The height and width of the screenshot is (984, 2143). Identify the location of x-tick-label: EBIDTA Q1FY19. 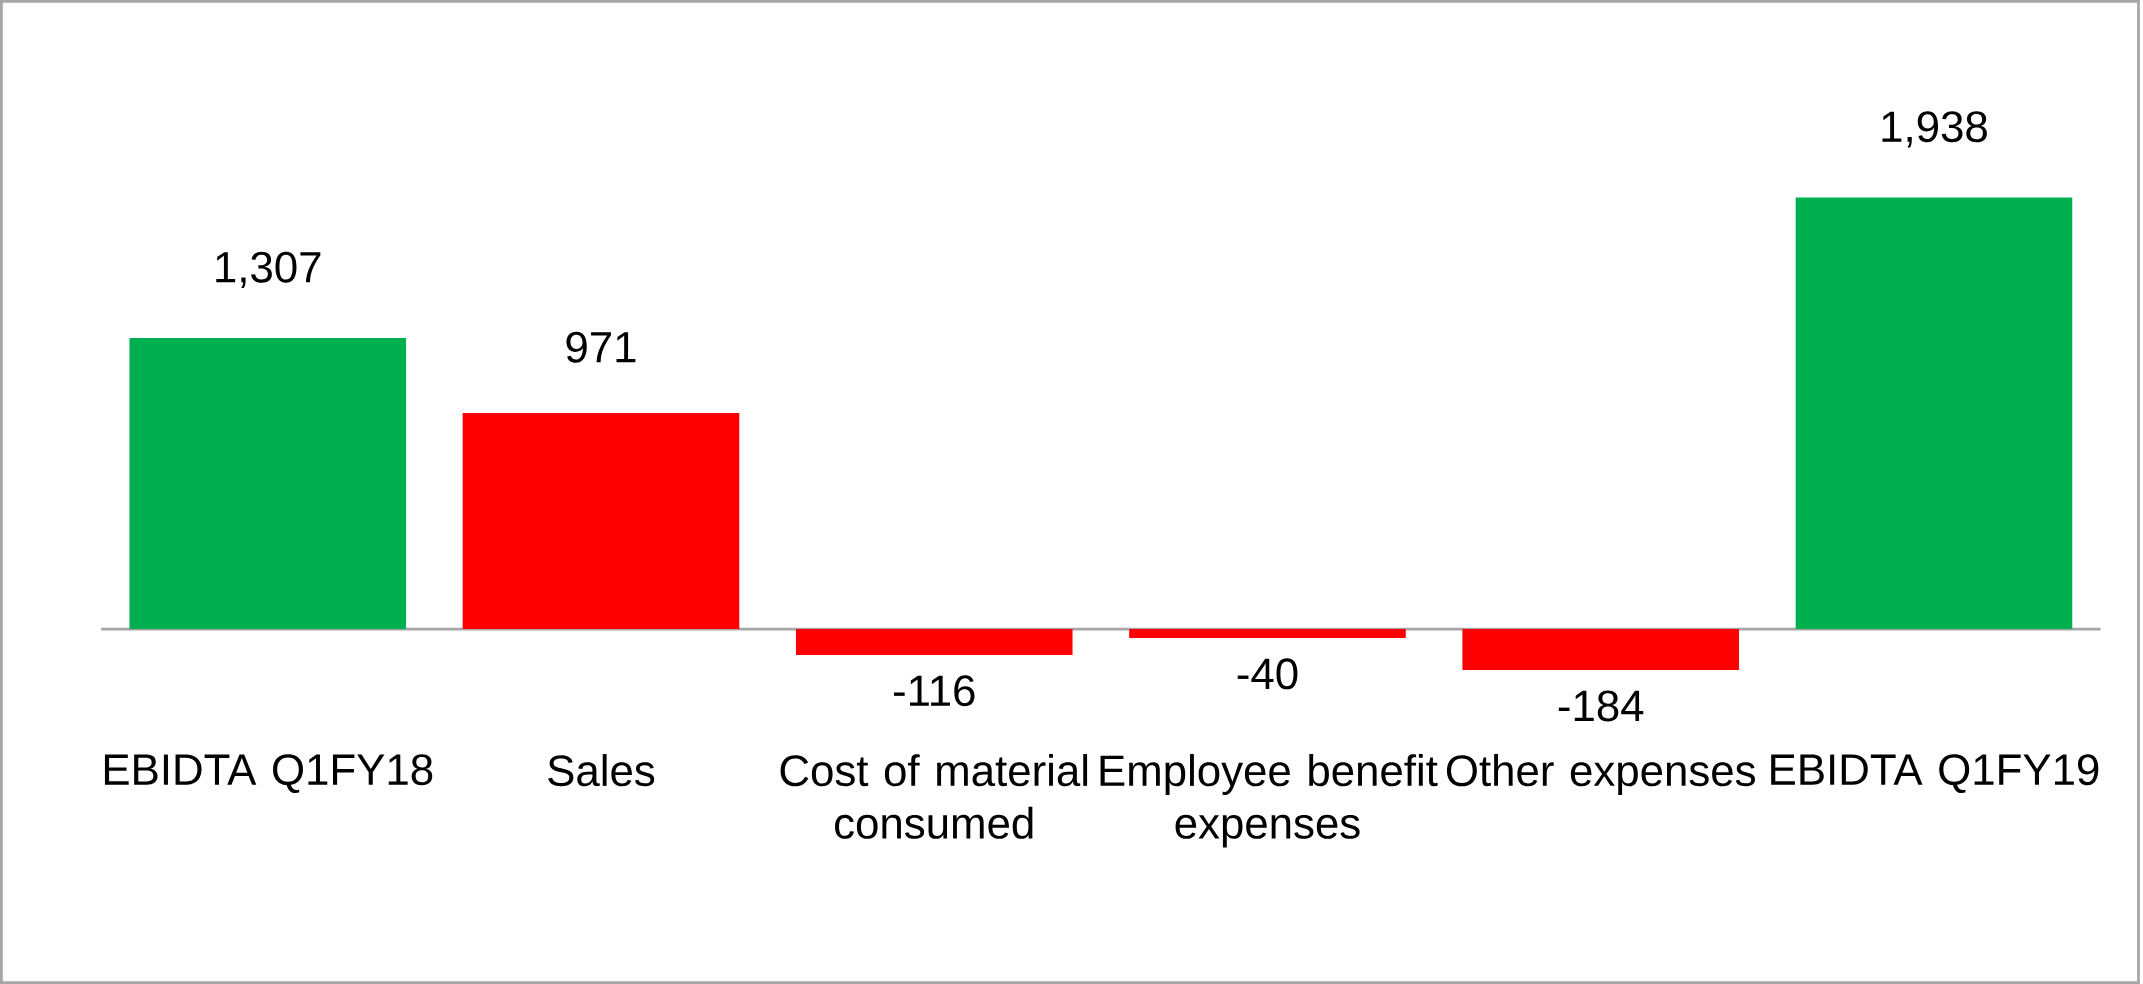
(1935, 773).